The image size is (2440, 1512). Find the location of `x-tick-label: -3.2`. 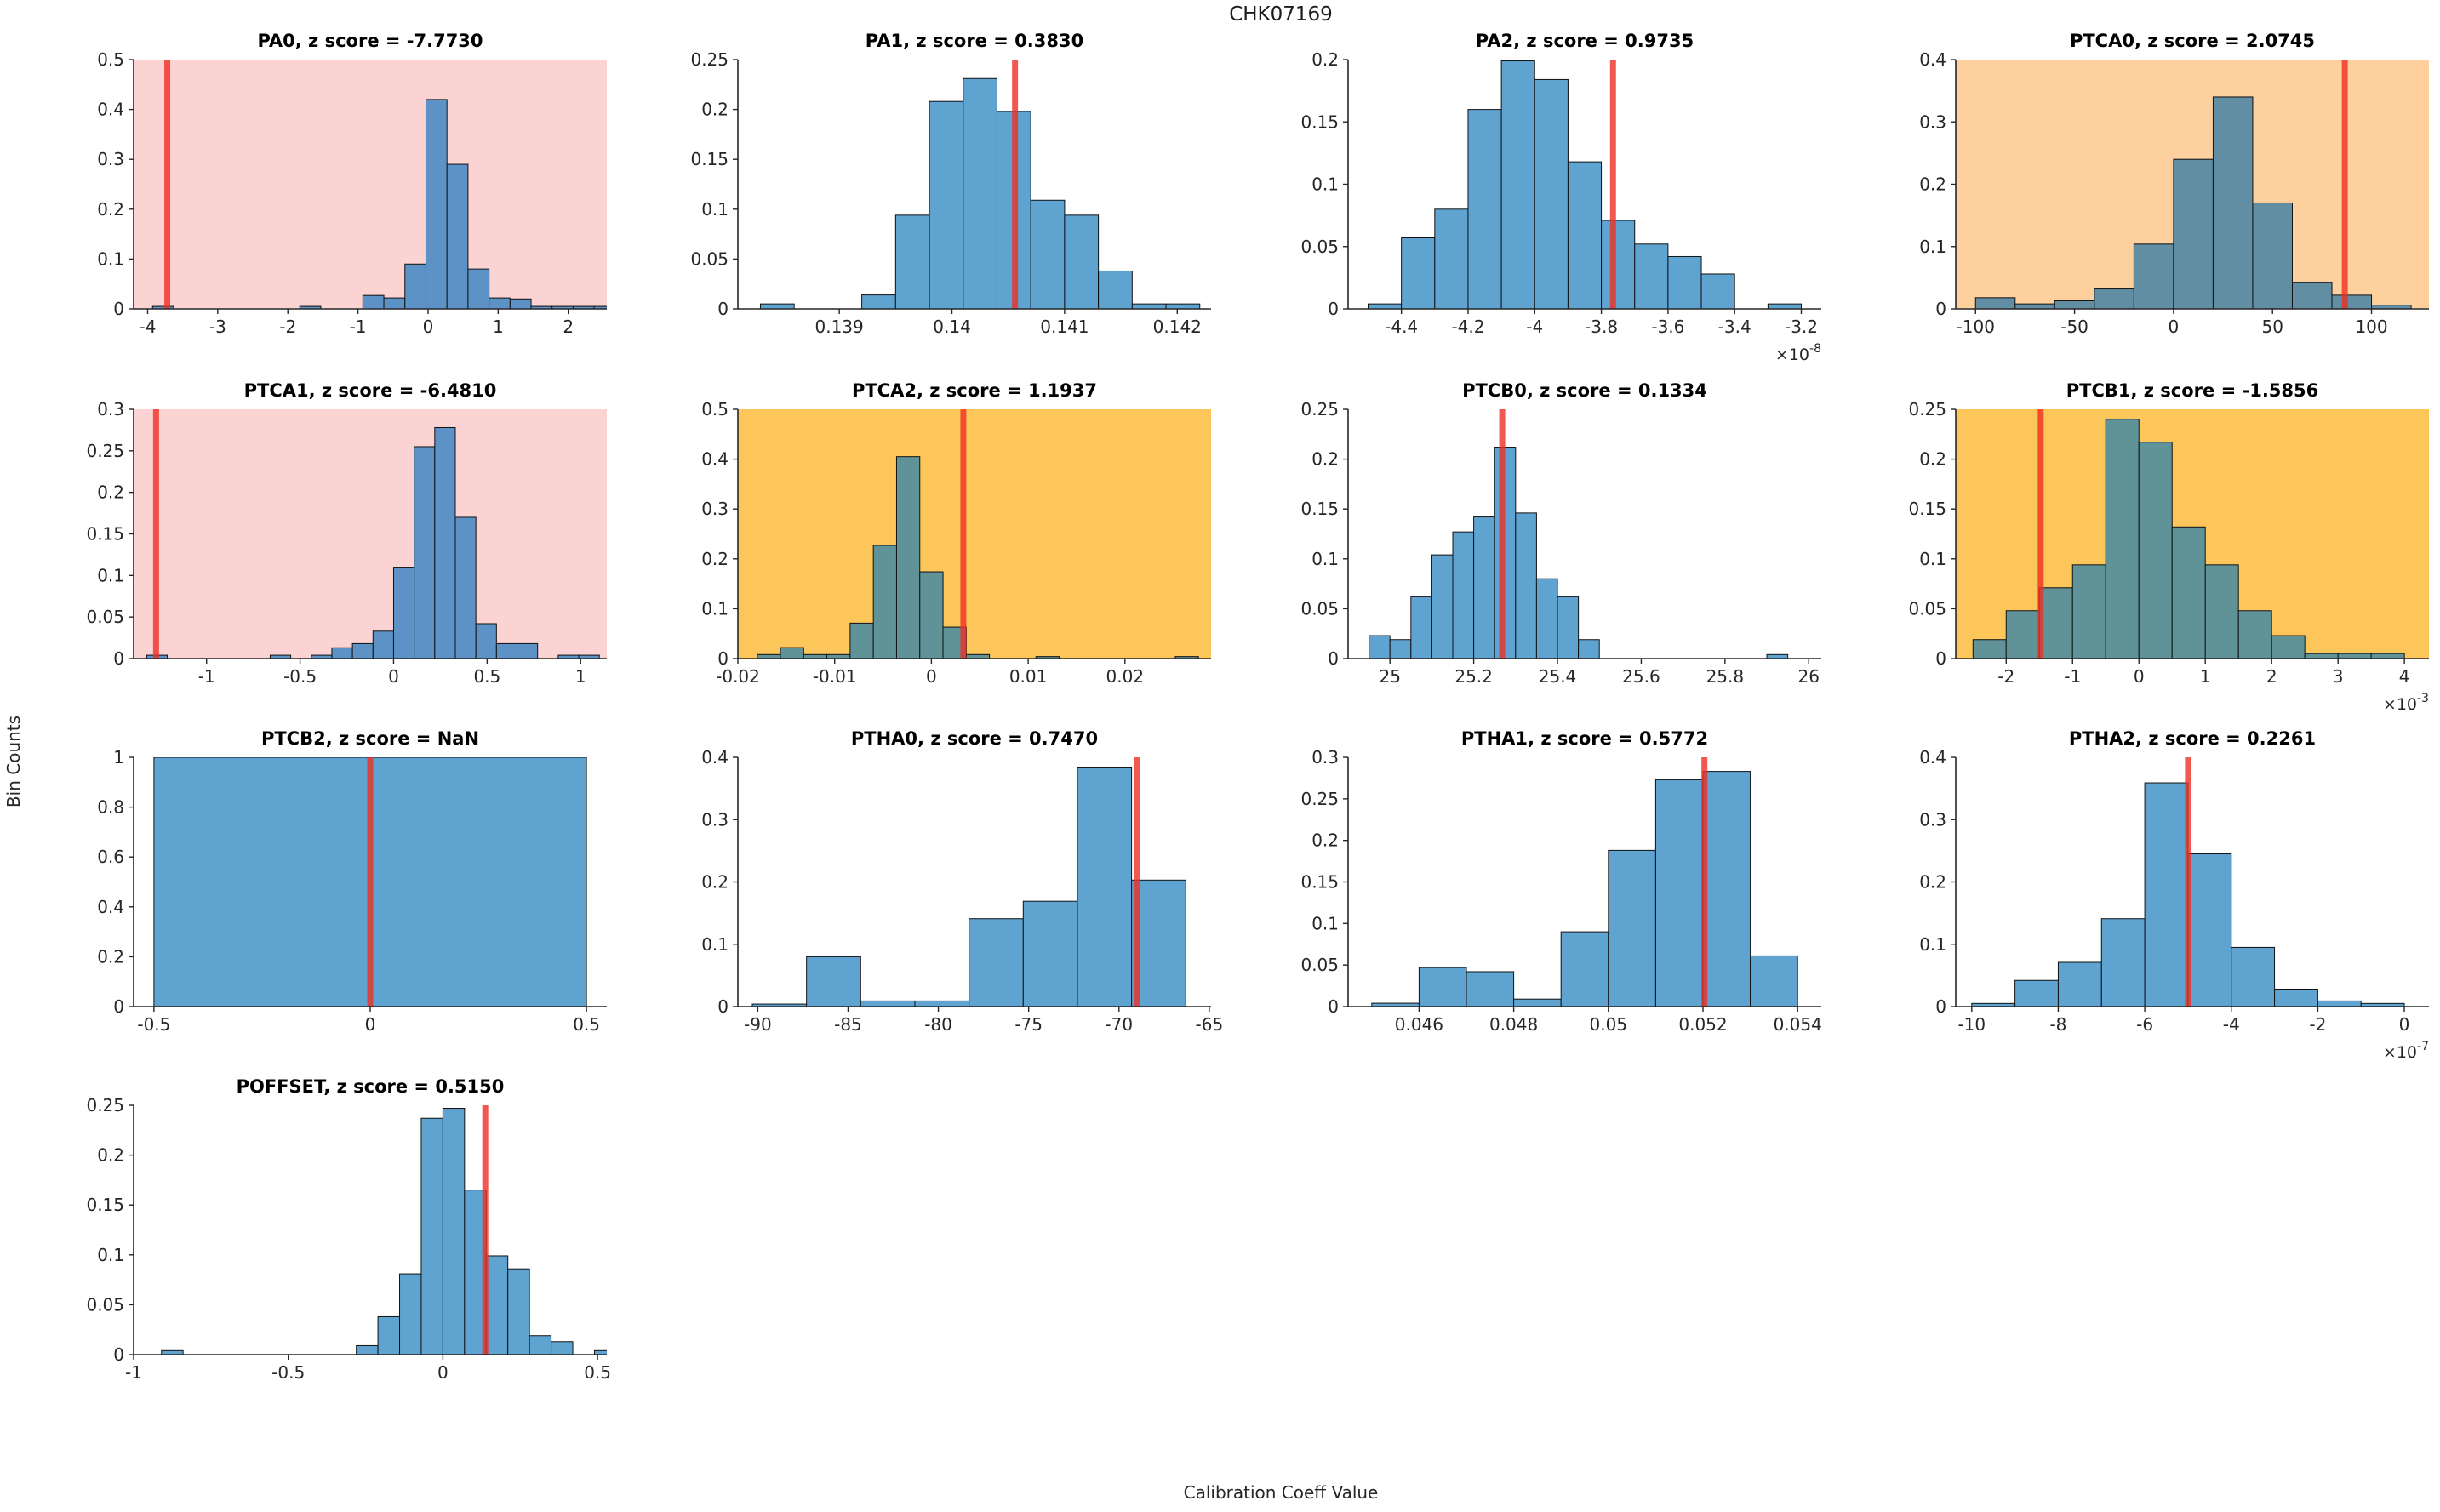

x-tick-label: -3.2 is located at coordinates (1802, 327).